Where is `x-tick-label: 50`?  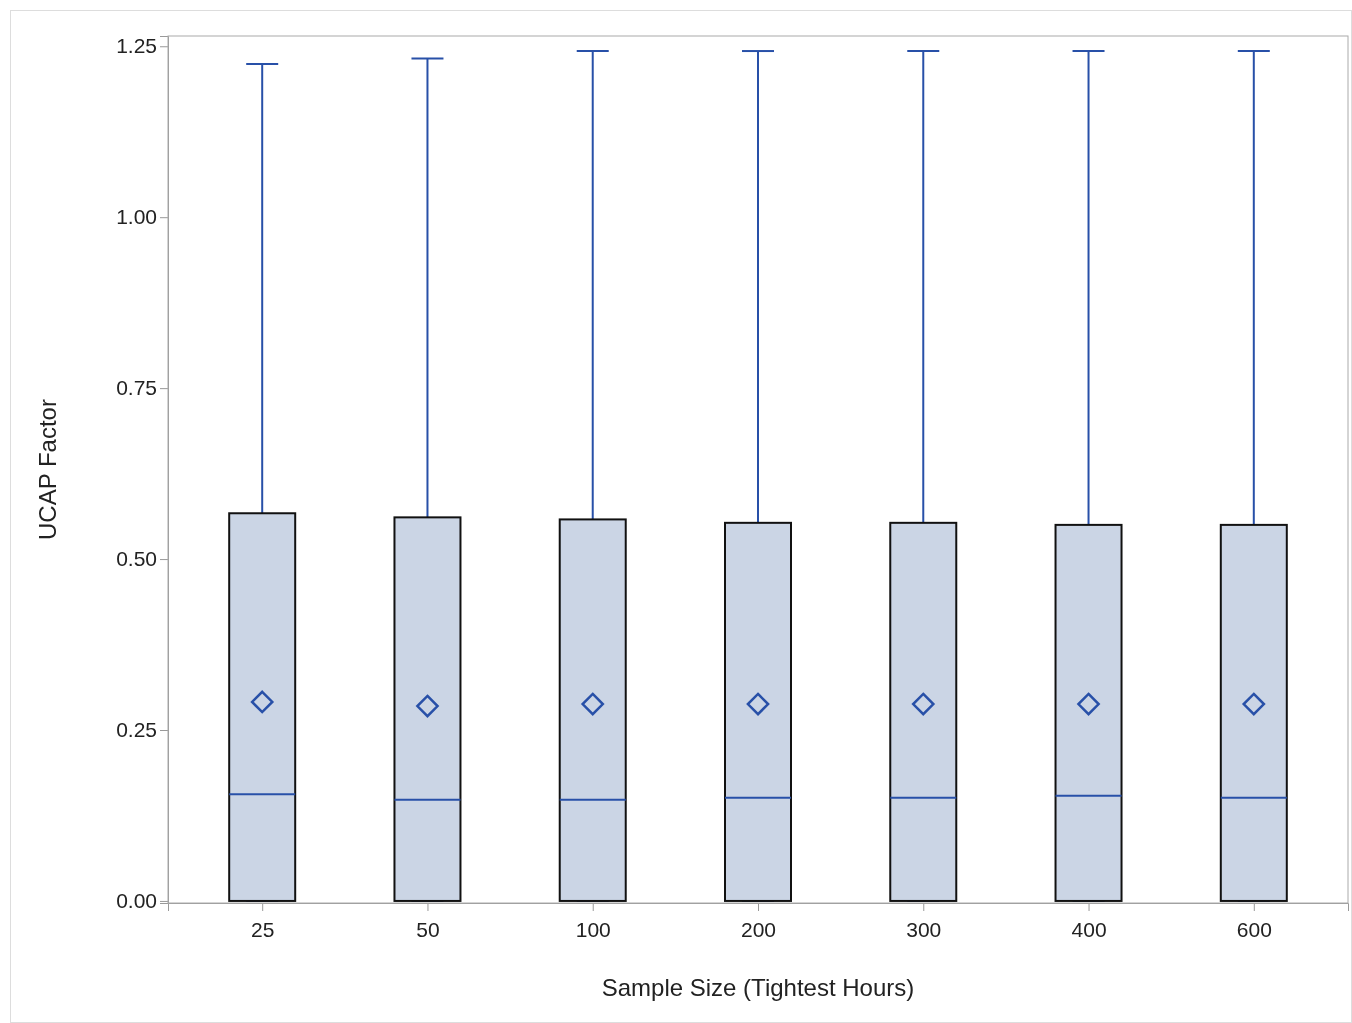
x-tick-label: 50 is located at coordinates (428, 930).